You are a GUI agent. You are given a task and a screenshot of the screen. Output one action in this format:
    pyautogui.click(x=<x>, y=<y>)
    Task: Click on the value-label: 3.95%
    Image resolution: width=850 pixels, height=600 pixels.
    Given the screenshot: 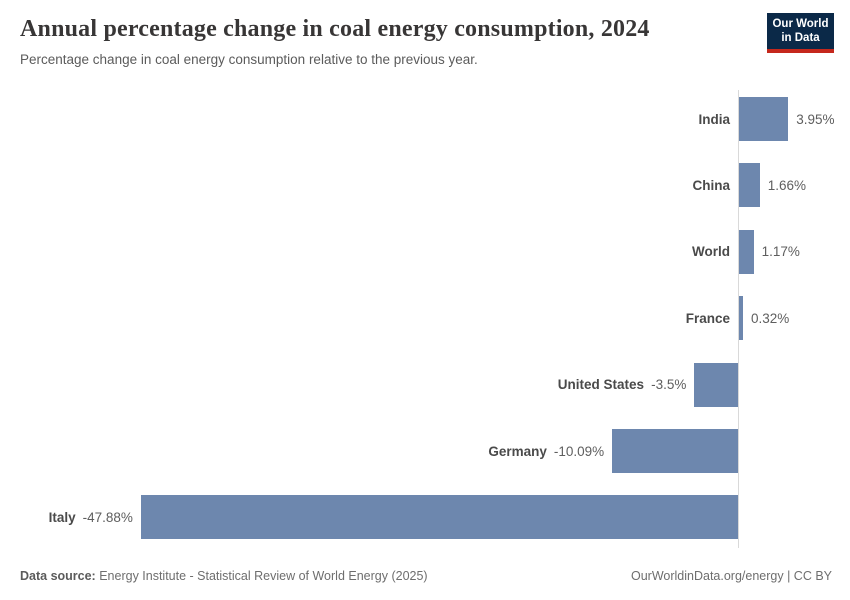 What is the action you would take?
    pyautogui.click(x=815, y=119)
    